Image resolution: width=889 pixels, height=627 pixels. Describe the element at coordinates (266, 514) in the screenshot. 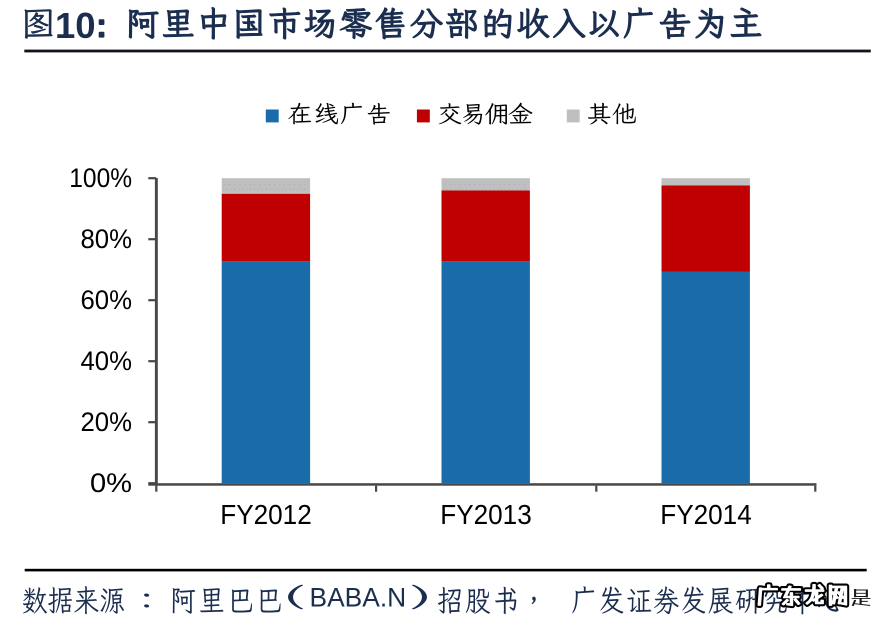

I see `svg-text: FY2012` at that location.